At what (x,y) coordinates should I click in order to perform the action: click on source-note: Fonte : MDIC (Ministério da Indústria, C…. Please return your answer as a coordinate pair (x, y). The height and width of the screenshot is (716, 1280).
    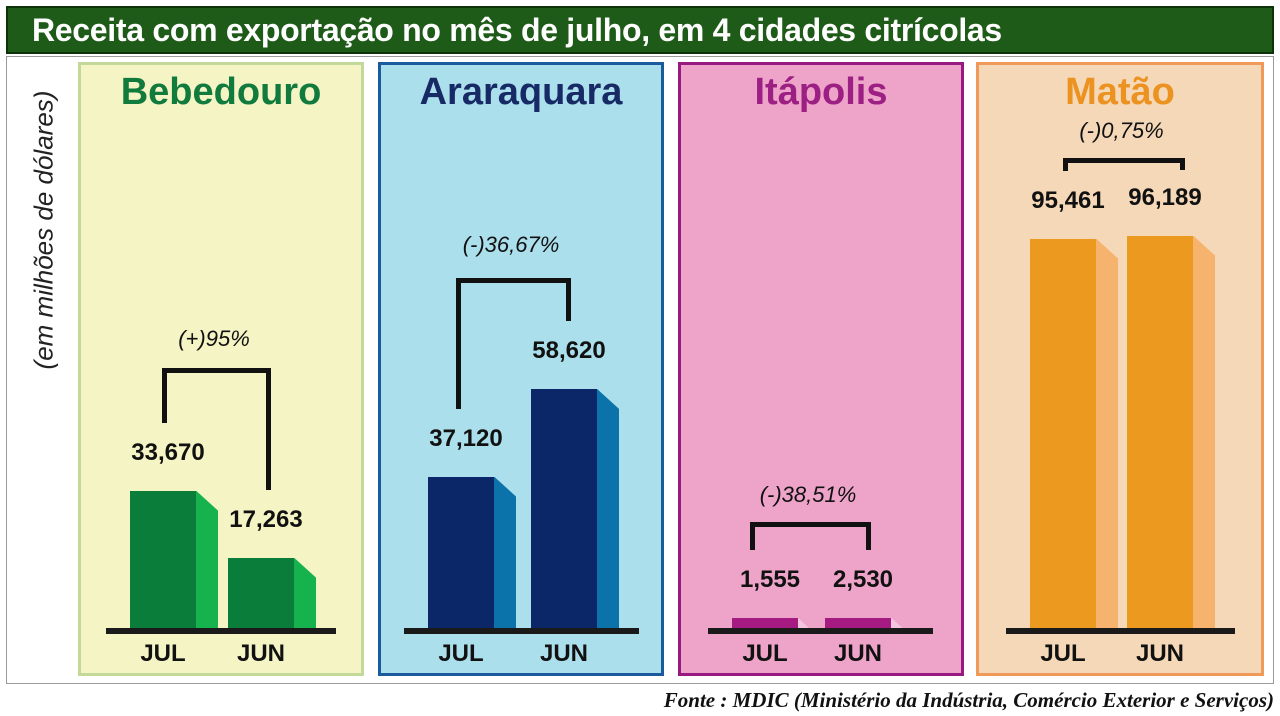
    Looking at the image, I should click on (968, 700).